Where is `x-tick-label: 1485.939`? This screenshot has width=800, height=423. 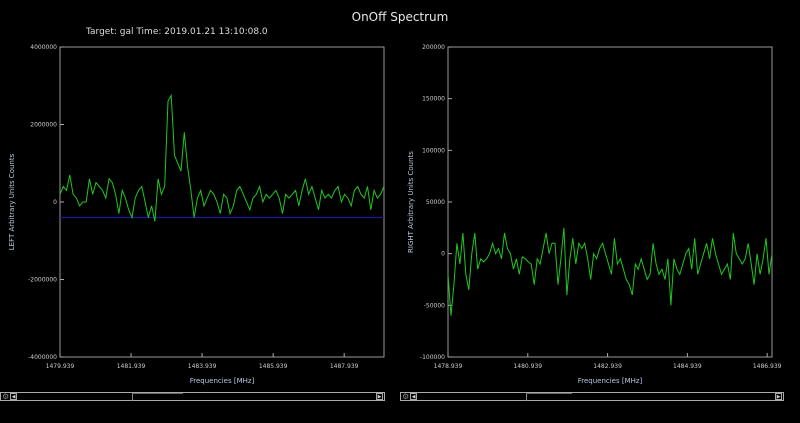
x-tick-label: 1485.939 is located at coordinates (273, 366).